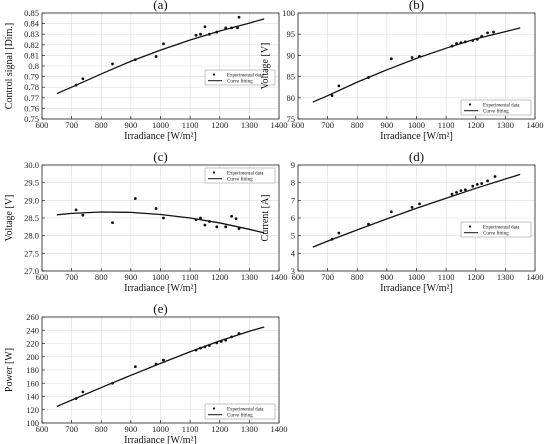 Image resolution: width=550 pixels, height=444 pixels. I want to click on y-tick-label: 100, so click(288, 13).